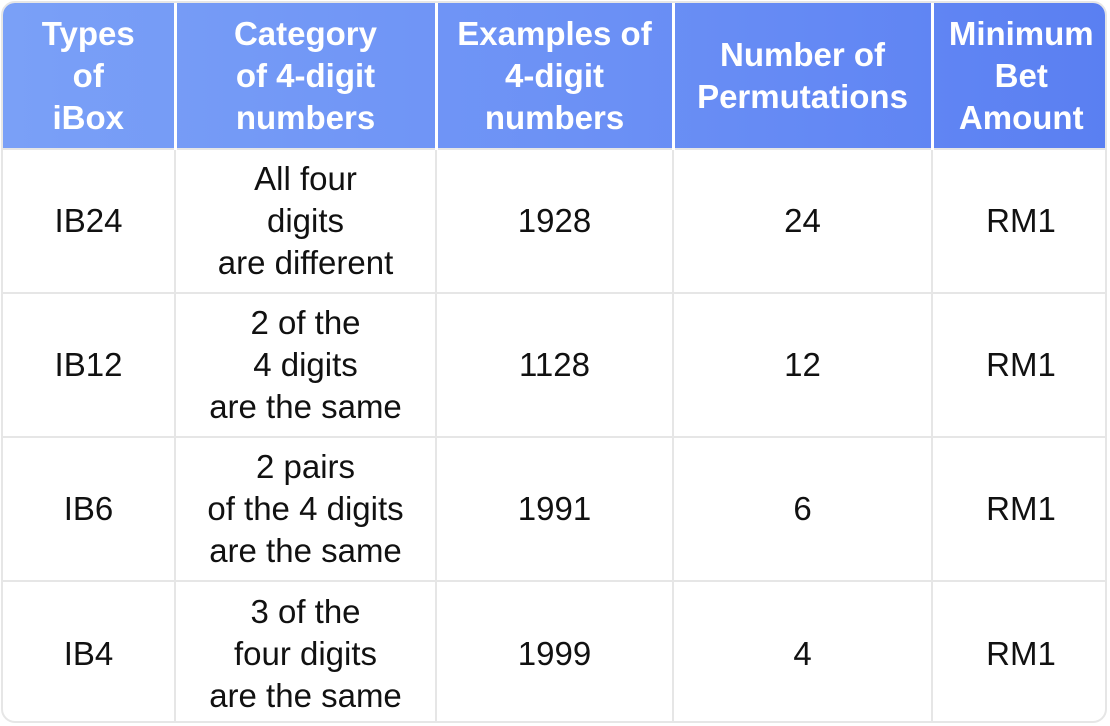 The width and height of the screenshot is (1110, 726). I want to click on header-permutations: Number of Permutations, so click(803, 76).